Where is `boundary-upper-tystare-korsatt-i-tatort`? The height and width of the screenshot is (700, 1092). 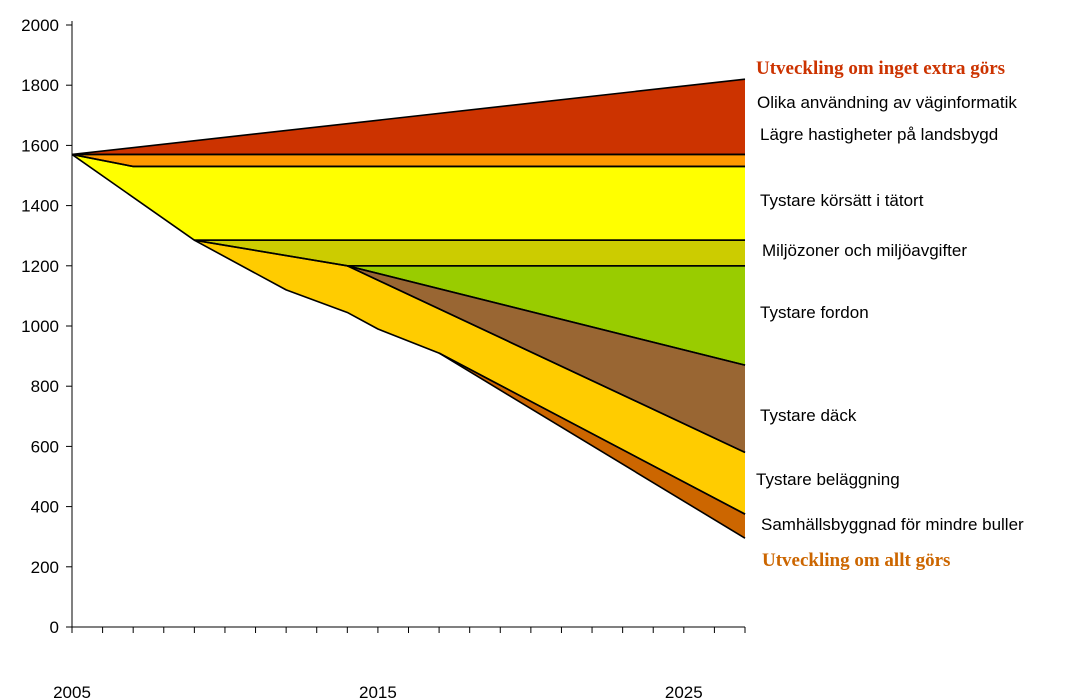 boundary-upper-tystare-korsatt-i-tatort is located at coordinates (408, 160).